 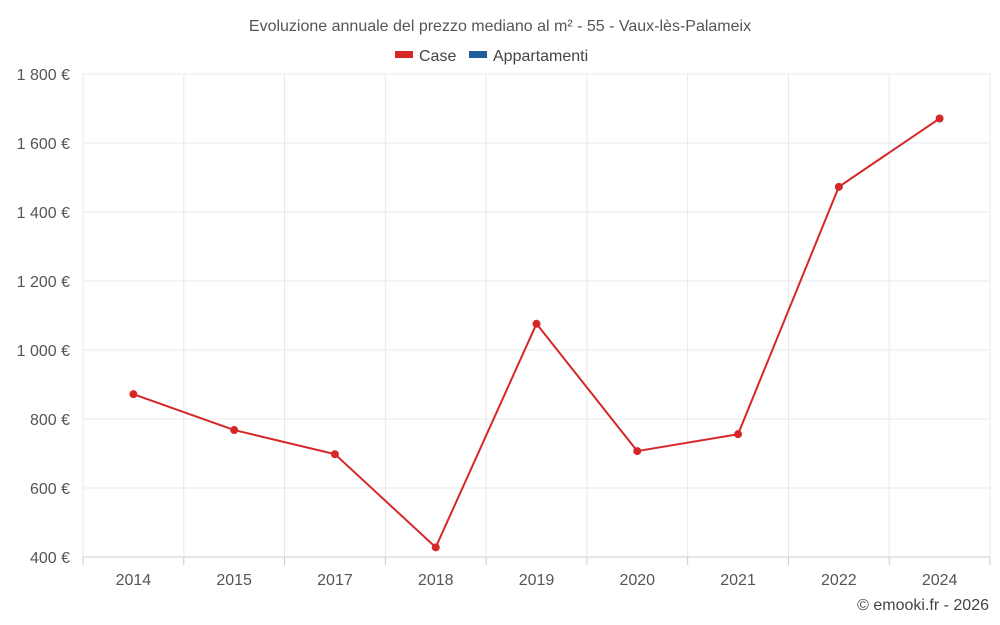 What do you see at coordinates (540, 56) in the screenshot?
I see `legend-label-appartamenti: Appartamenti` at bounding box center [540, 56].